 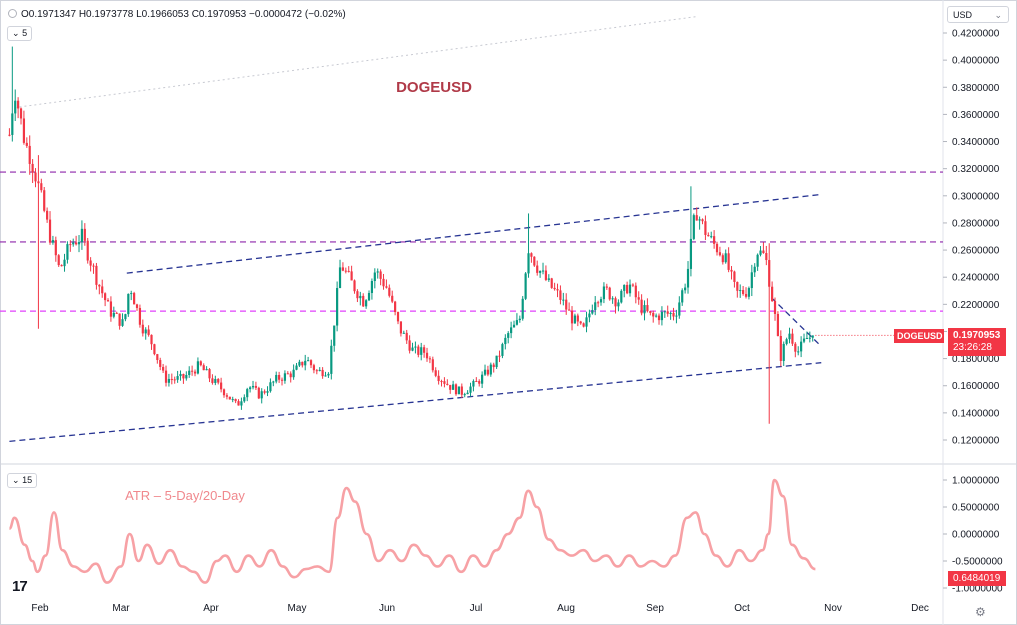 I want to click on currency-select: USD ⌄, so click(x=978, y=14).